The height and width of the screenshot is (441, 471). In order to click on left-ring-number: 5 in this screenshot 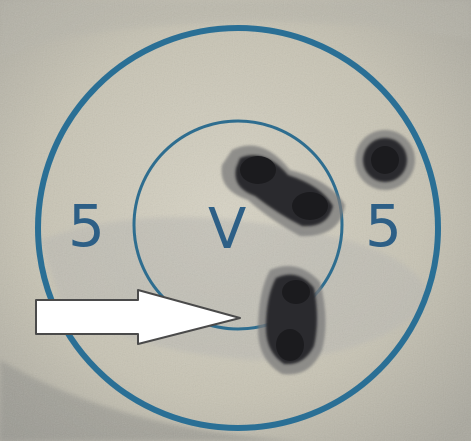, I will do `click(86, 226)`.